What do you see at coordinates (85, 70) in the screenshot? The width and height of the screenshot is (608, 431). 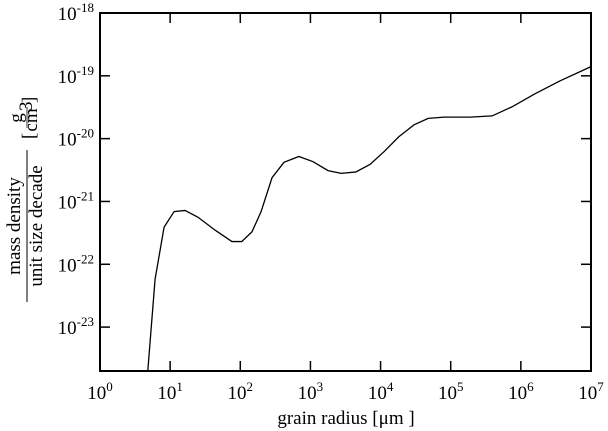 I see `tick-exponent: -19` at bounding box center [85, 70].